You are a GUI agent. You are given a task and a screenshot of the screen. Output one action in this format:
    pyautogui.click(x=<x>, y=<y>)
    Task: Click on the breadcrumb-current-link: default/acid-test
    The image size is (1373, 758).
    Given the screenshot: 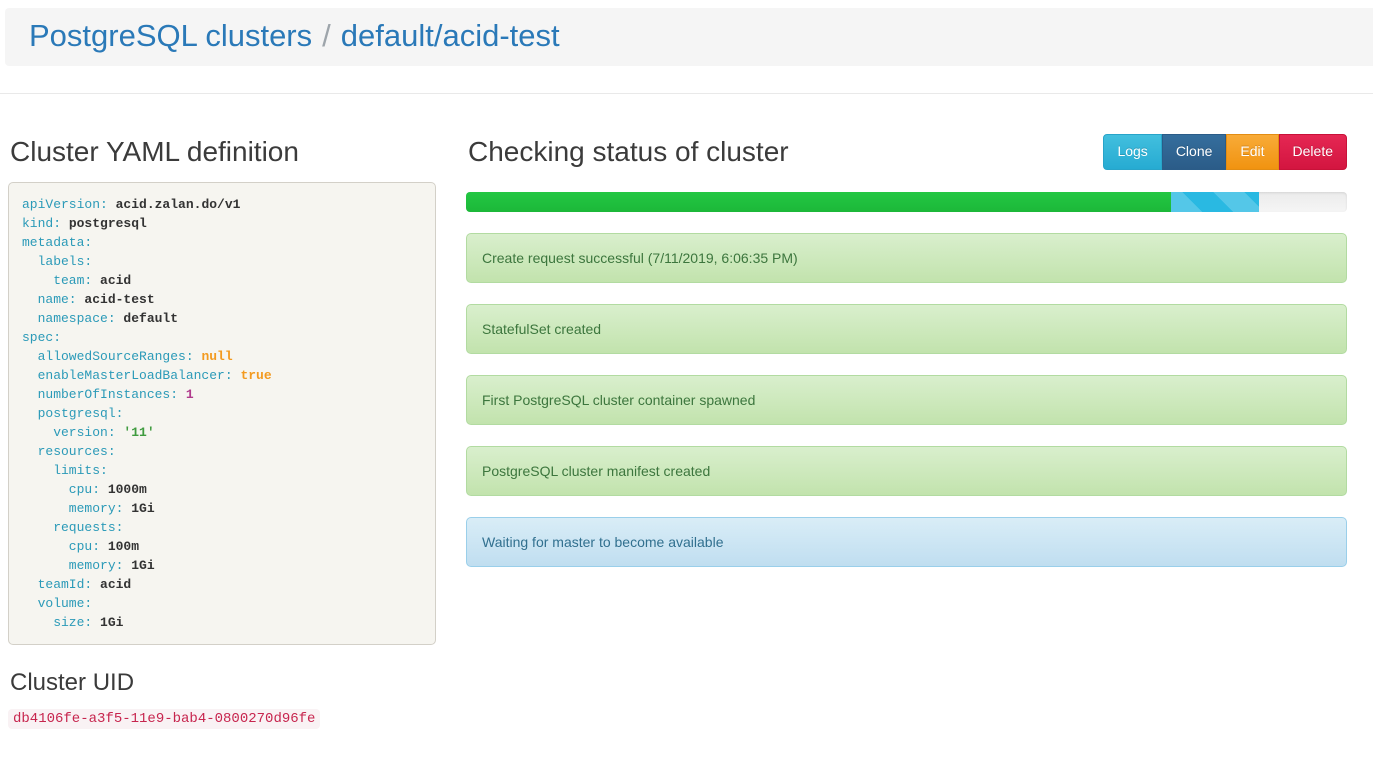 What is the action you would take?
    pyautogui.click(x=450, y=35)
    